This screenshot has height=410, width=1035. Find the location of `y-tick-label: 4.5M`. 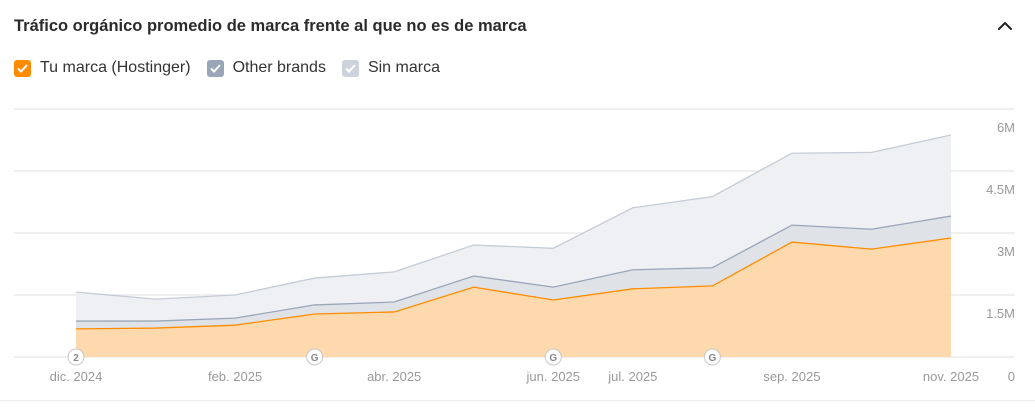

y-tick-label: 4.5M is located at coordinates (1000, 189).